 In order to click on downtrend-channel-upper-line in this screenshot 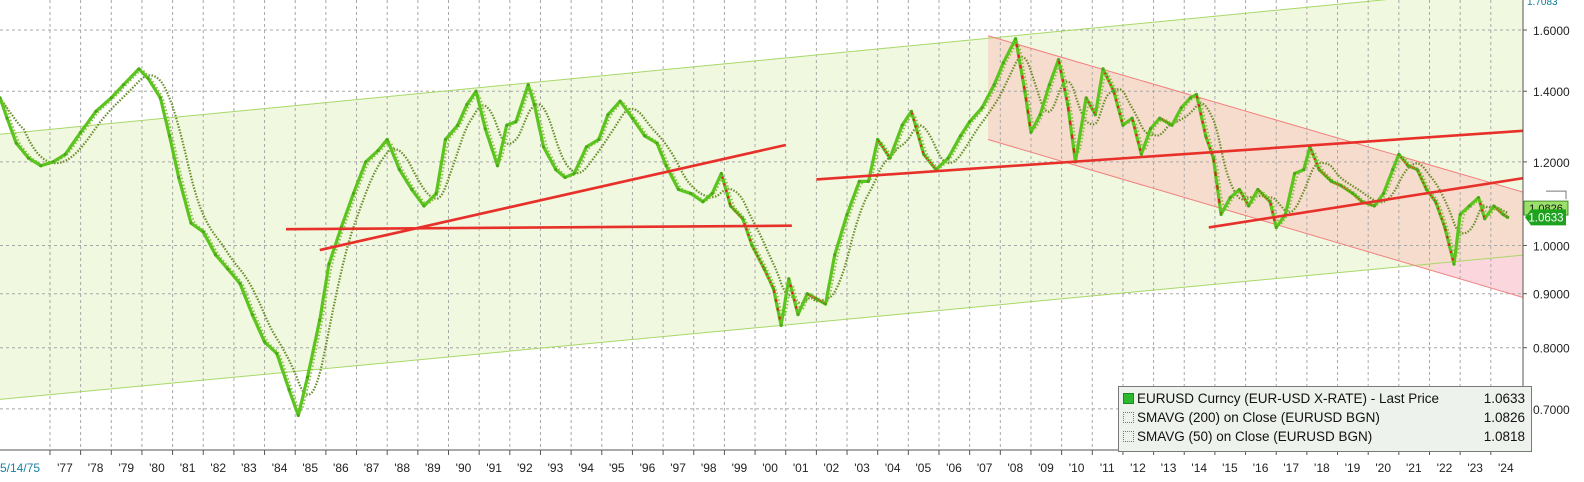, I will do `click(1255, 114)`.